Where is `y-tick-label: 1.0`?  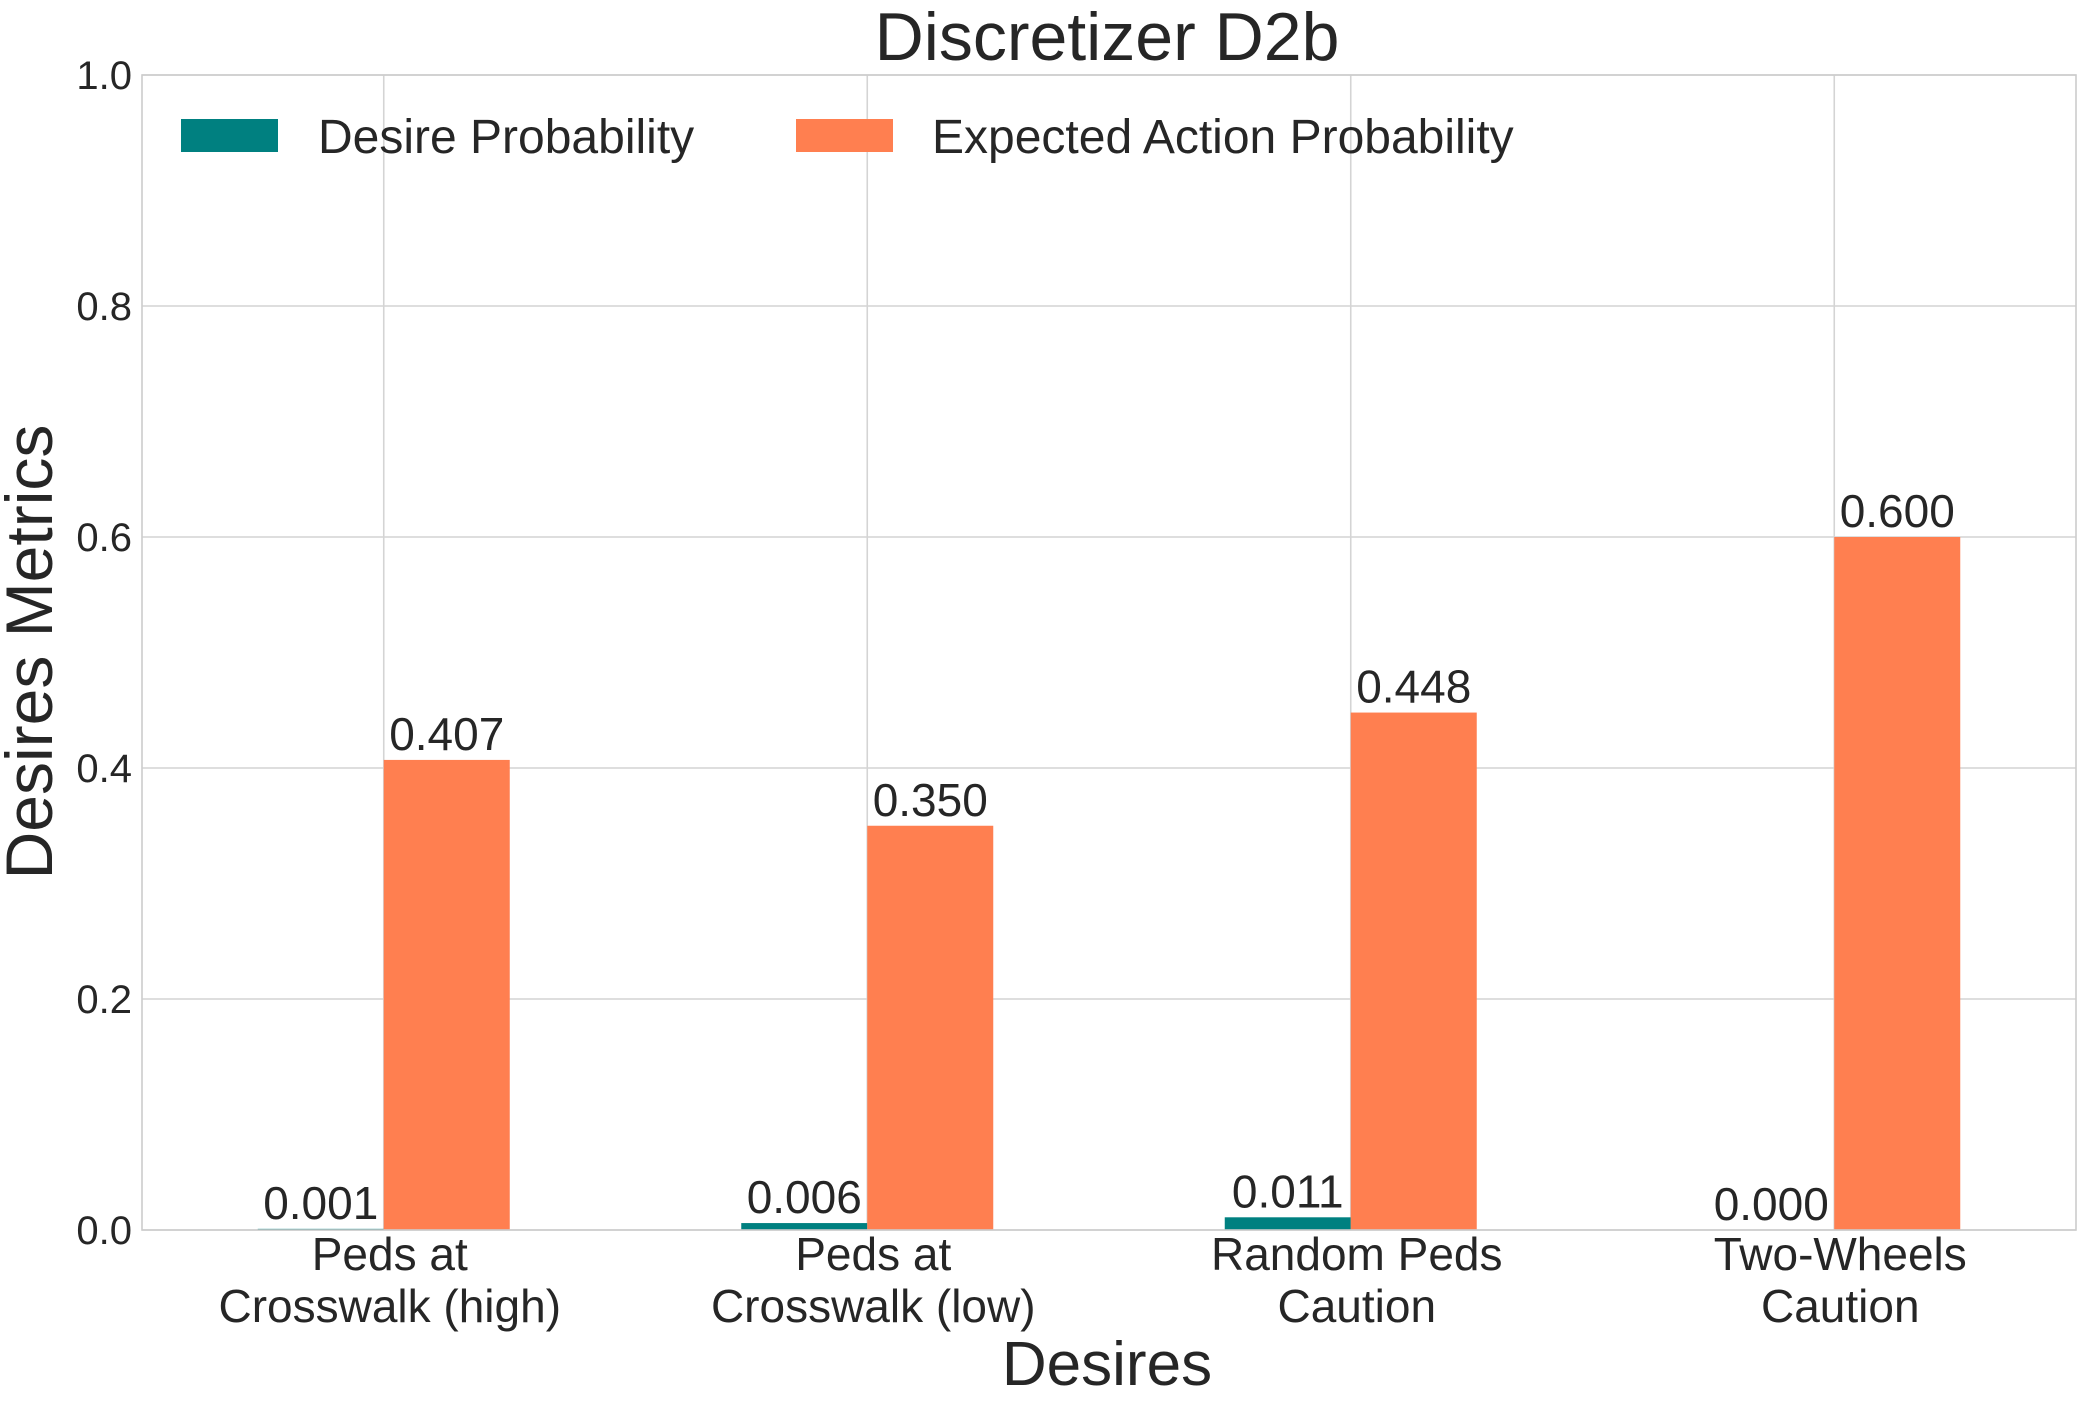 y-tick-label: 1.0 is located at coordinates (104, 76).